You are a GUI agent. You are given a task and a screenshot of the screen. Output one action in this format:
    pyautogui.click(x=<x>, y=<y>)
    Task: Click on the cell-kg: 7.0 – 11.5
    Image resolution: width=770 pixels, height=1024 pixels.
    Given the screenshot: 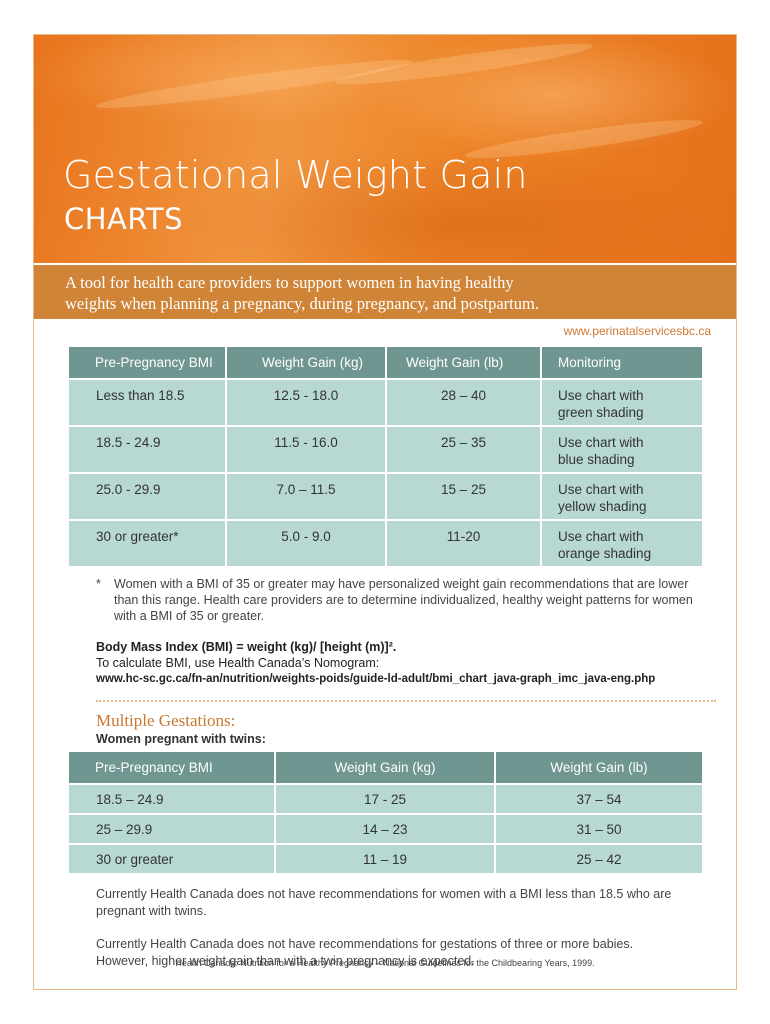 What is the action you would take?
    pyautogui.click(x=307, y=495)
    